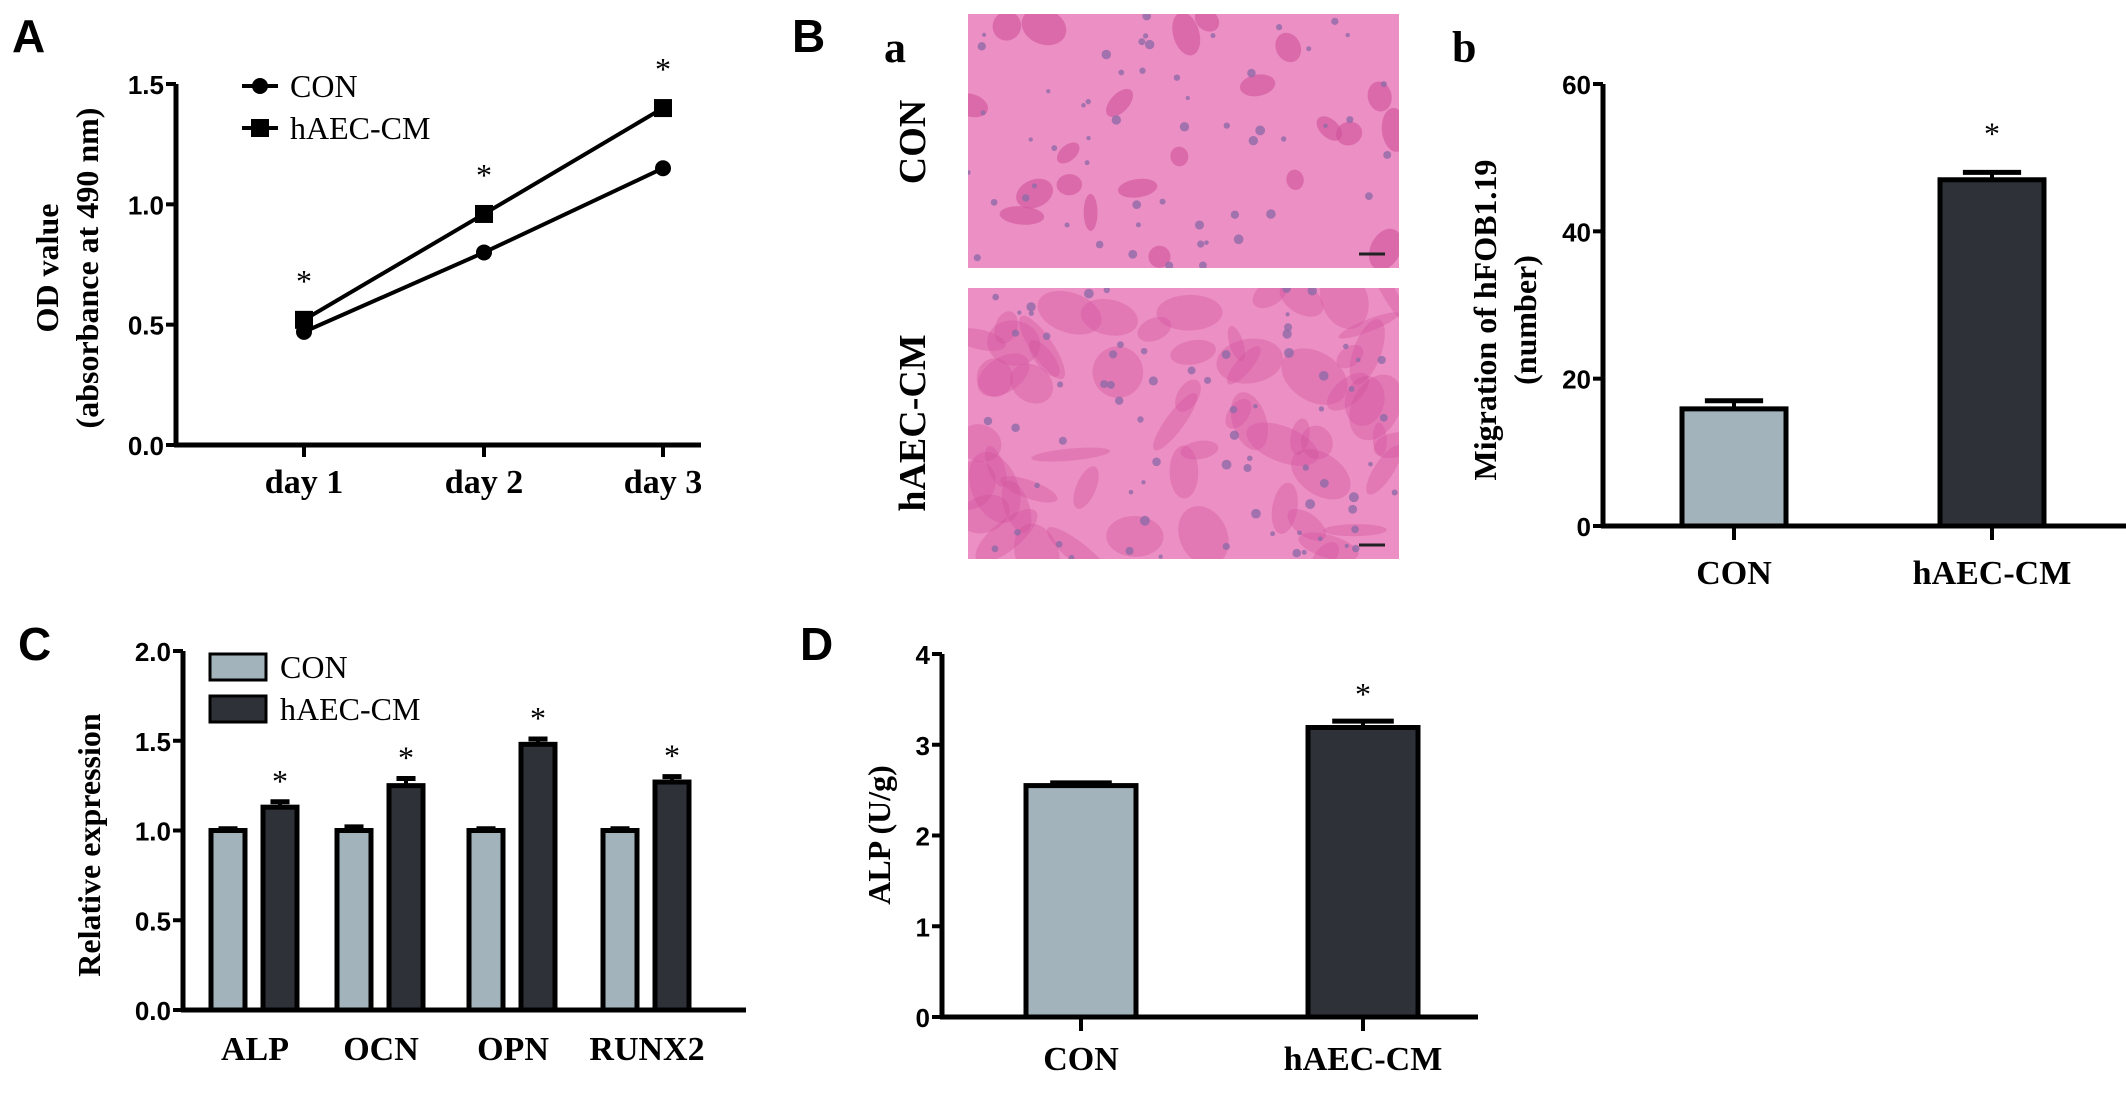 The height and width of the screenshot is (1096, 2126). Describe the element at coordinates (1183, 141) in the screenshot. I see `micrograph-con` at that location.